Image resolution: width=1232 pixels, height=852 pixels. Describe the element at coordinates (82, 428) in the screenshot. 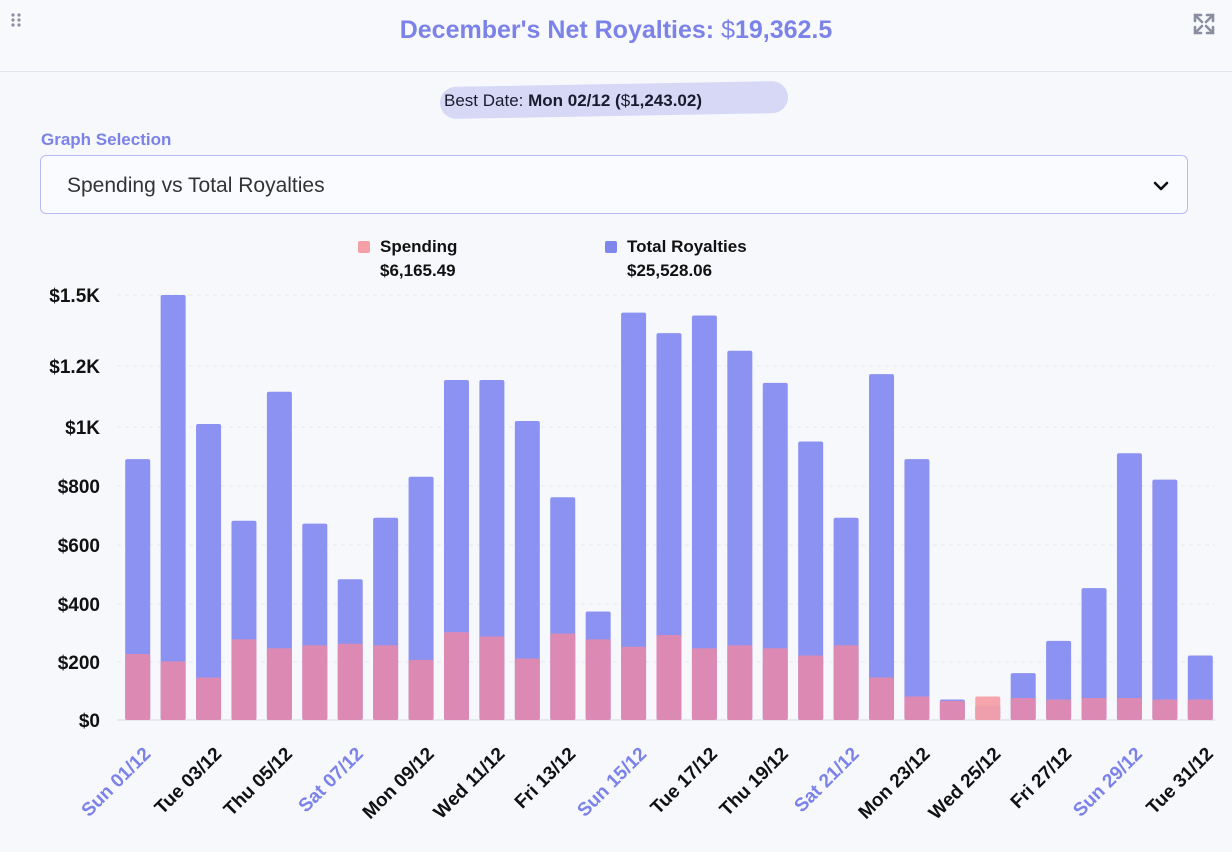

I see `y-tick-label: $1K` at that location.